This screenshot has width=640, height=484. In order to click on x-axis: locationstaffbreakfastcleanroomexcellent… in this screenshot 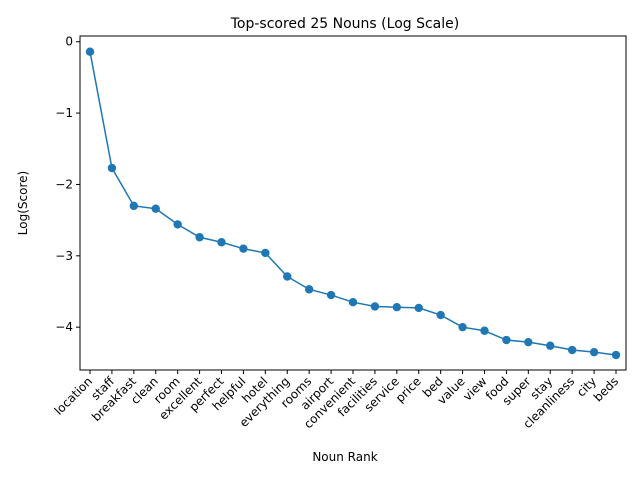, I will do `click(336, 400)`.